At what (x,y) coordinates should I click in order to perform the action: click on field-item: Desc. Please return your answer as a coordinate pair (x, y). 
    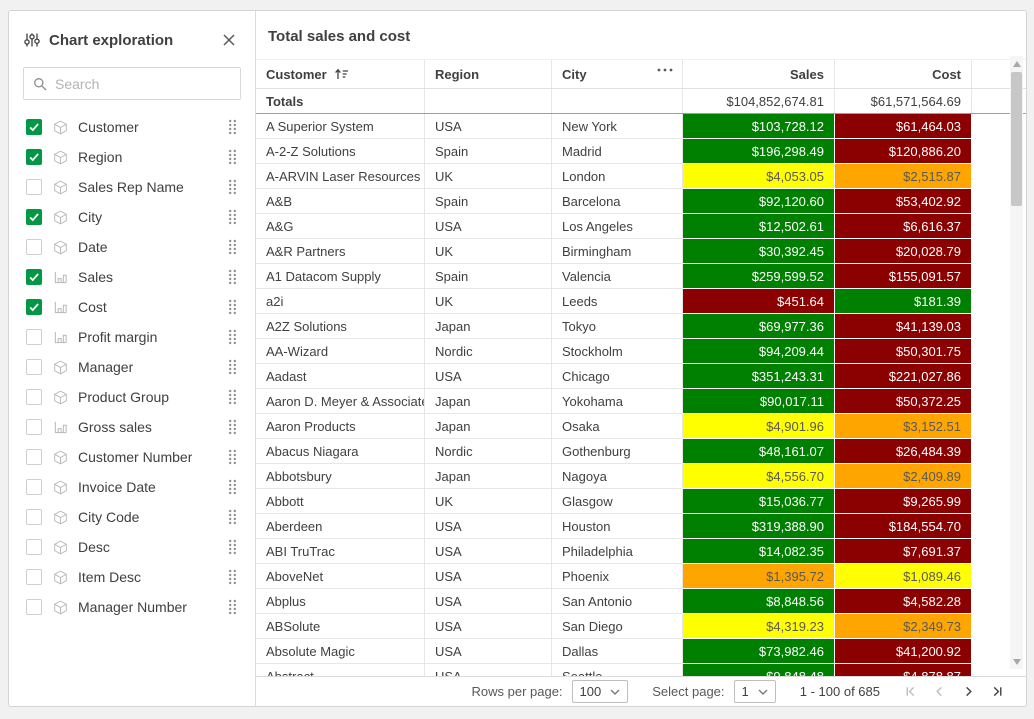
    Looking at the image, I should click on (132, 547).